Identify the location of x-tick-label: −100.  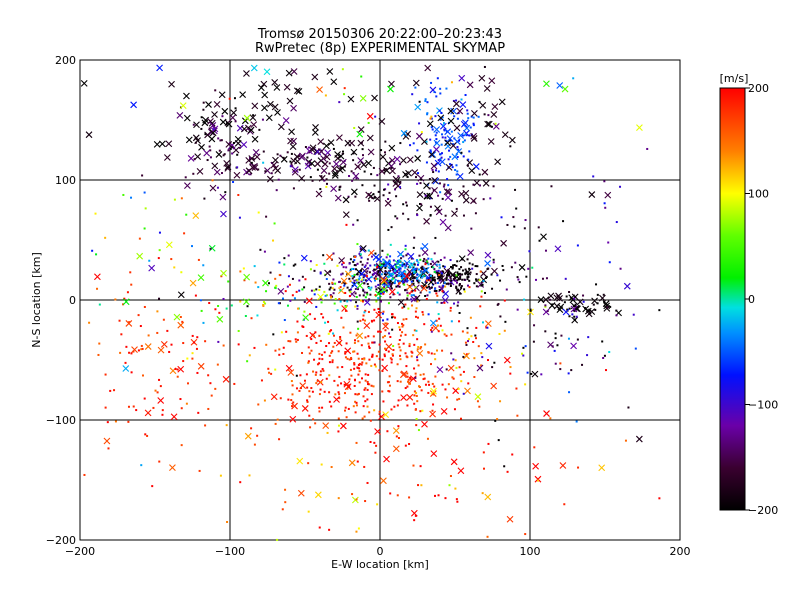
(230, 551).